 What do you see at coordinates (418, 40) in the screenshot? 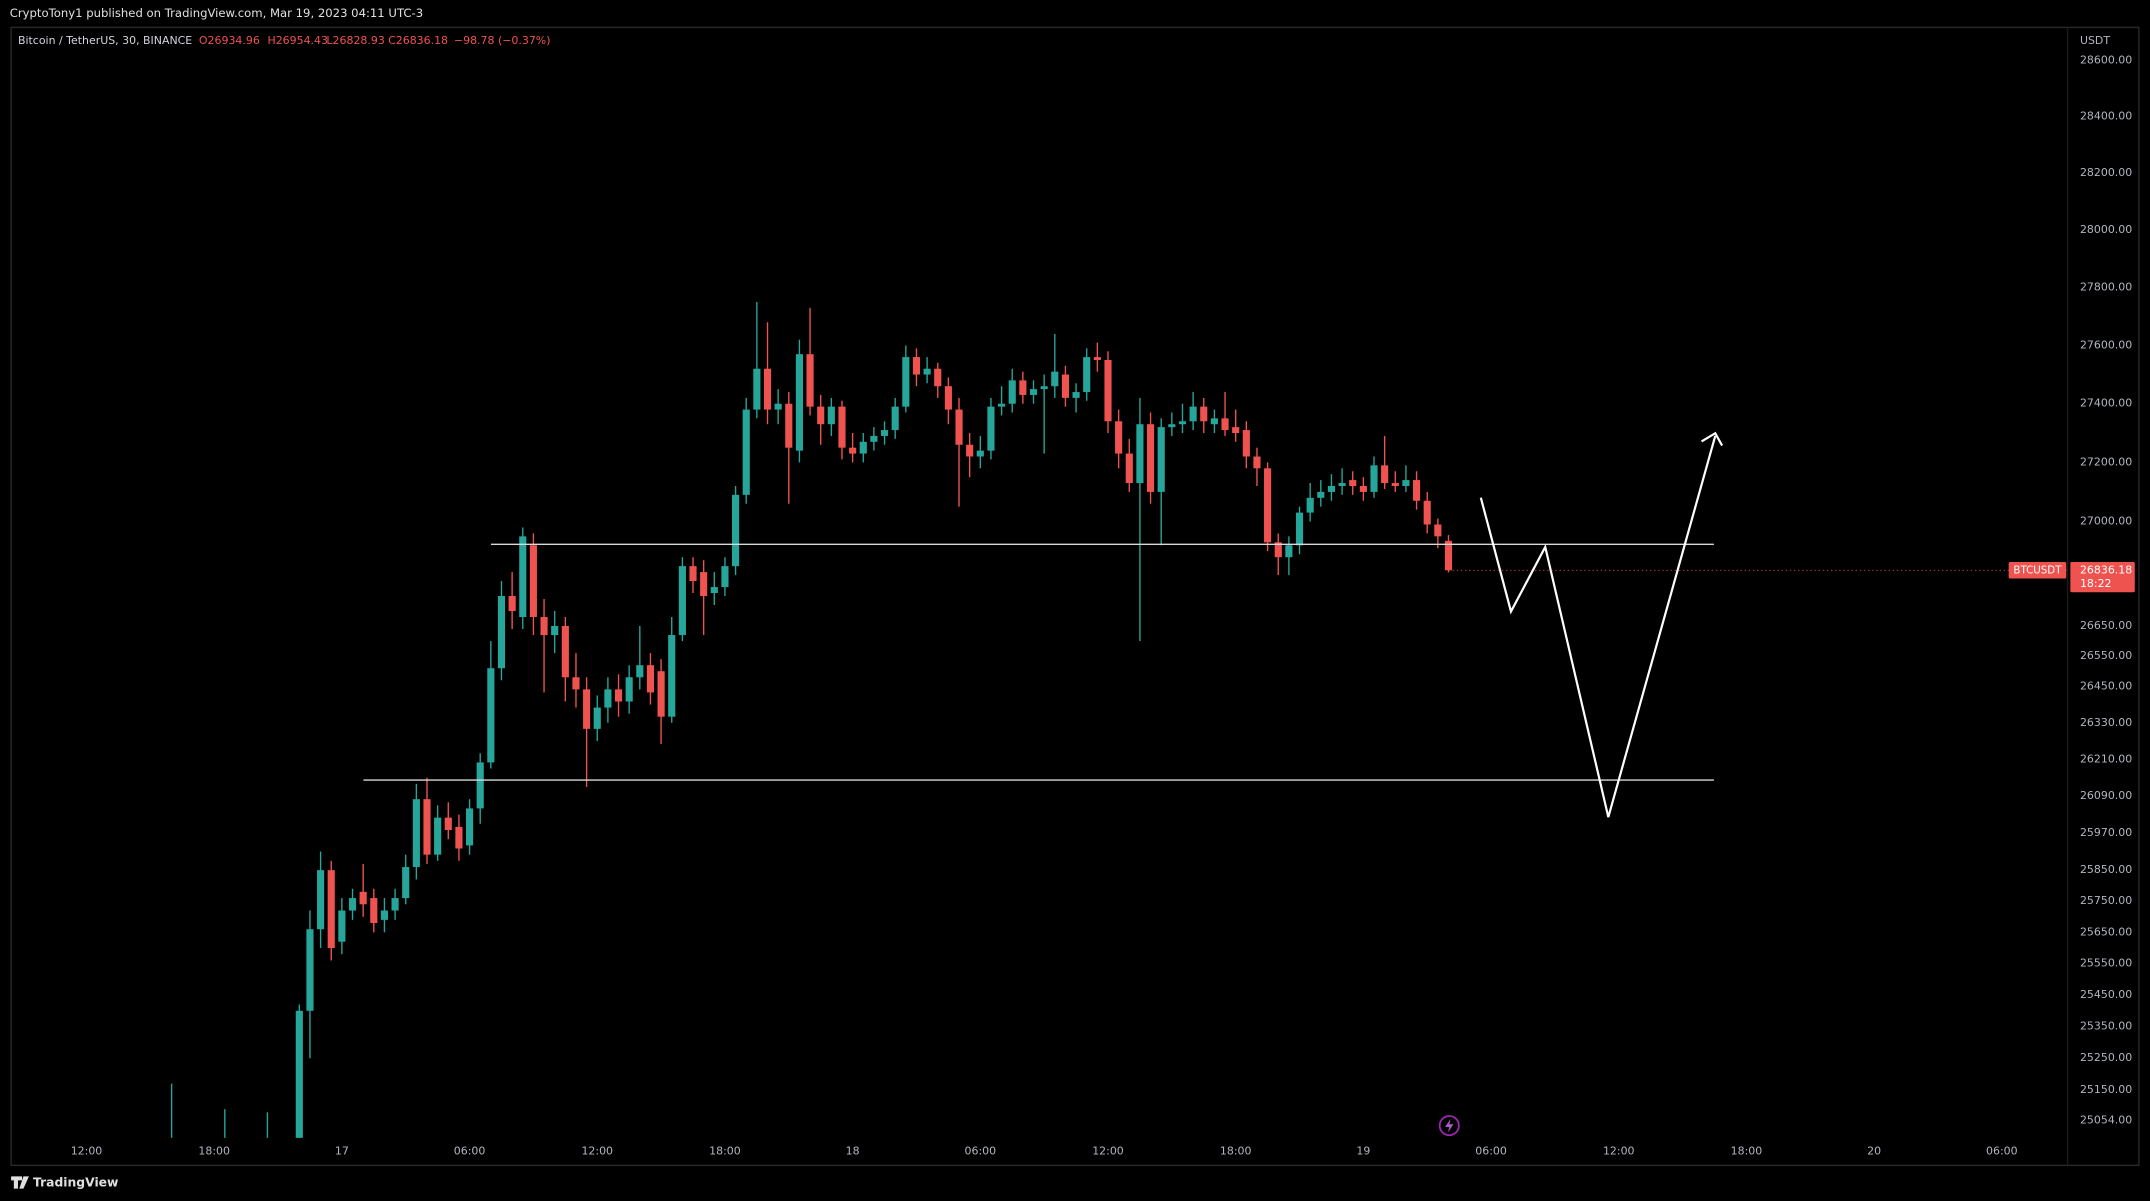
I see `ohlc-legend: C26836.18` at bounding box center [418, 40].